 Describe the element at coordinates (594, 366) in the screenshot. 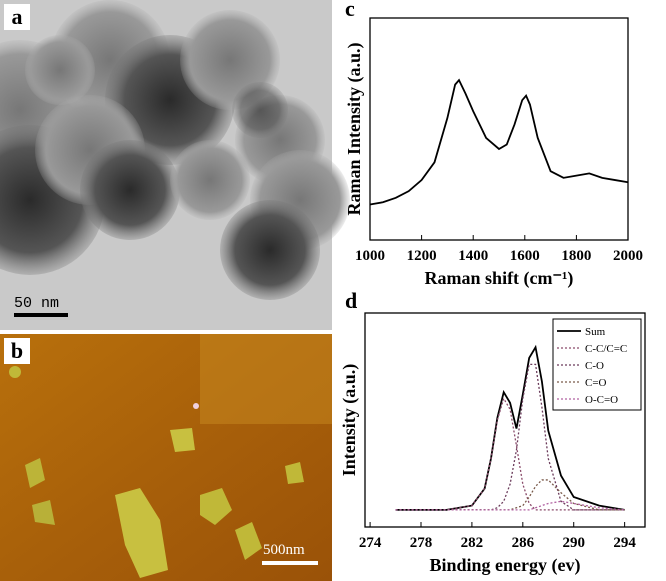

I see `legend-label: C-O` at that location.